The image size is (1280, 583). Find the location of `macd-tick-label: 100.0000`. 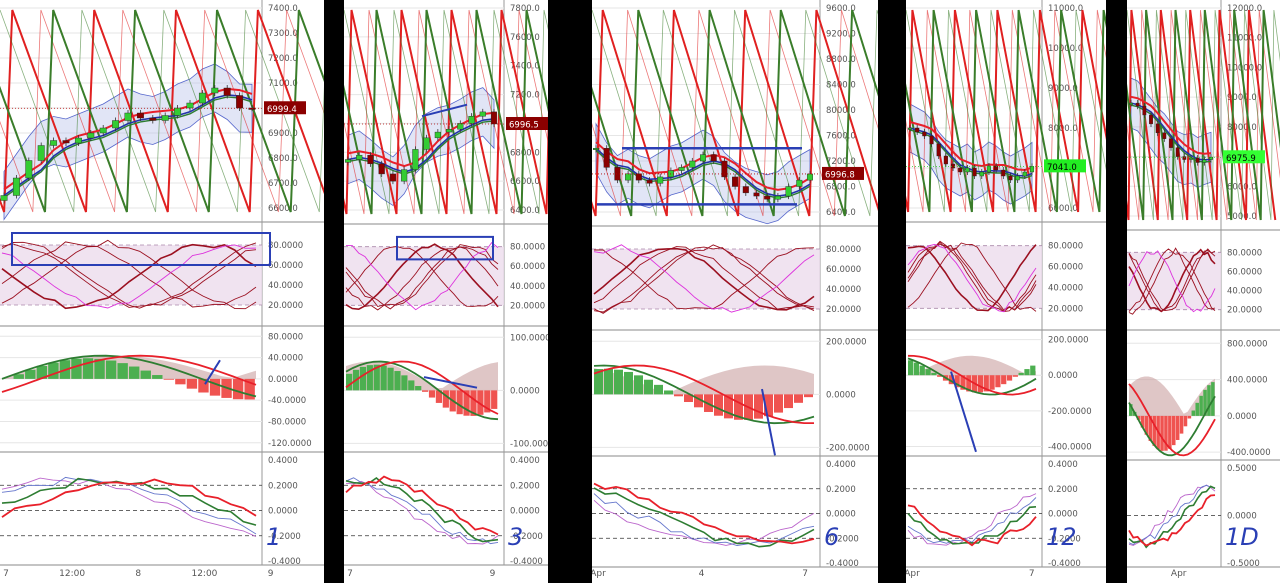

macd-tick-label: 100.0000 is located at coordinates (529, 338).